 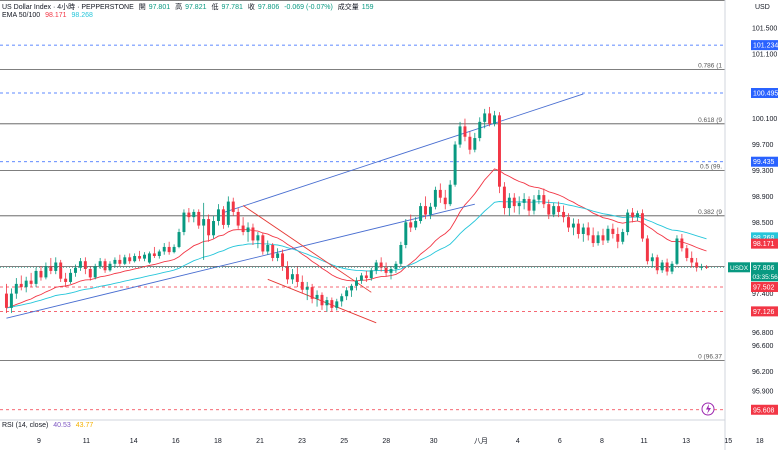 I want to click on time-tick-label: 18, so click(x=218, y=441).